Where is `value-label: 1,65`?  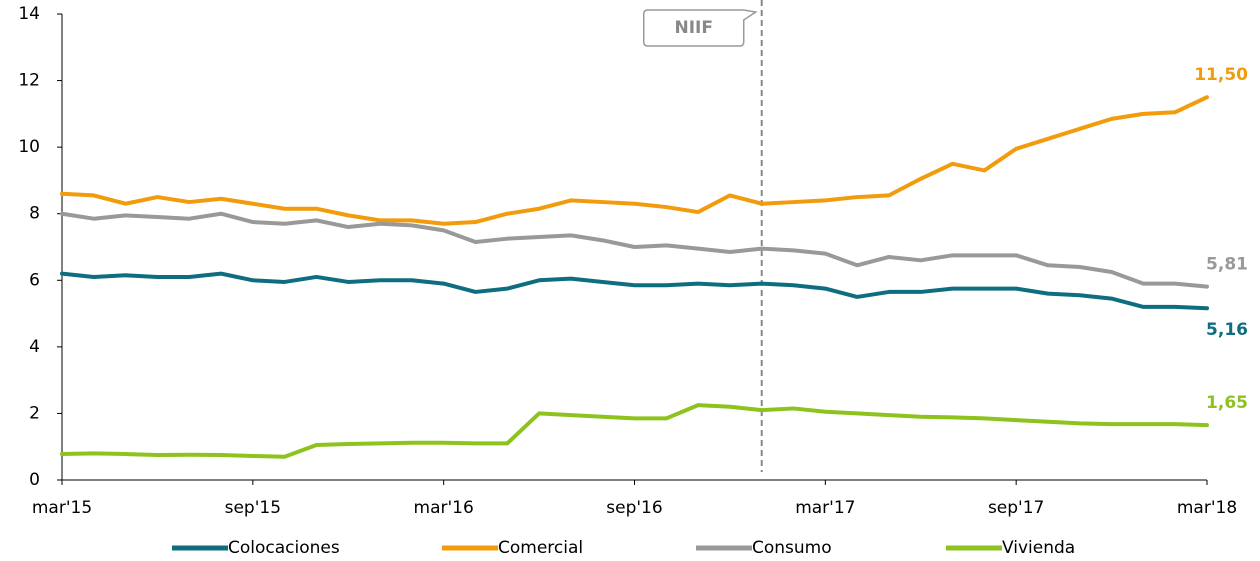 value-label: 1,65 is located at coordinates (1227, 403).